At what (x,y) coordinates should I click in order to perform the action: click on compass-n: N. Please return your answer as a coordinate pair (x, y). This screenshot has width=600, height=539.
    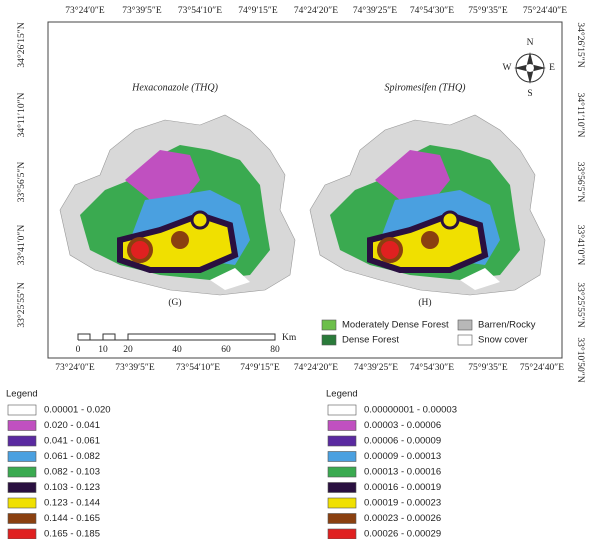
    Looking at the image, I should click on (530, 43).